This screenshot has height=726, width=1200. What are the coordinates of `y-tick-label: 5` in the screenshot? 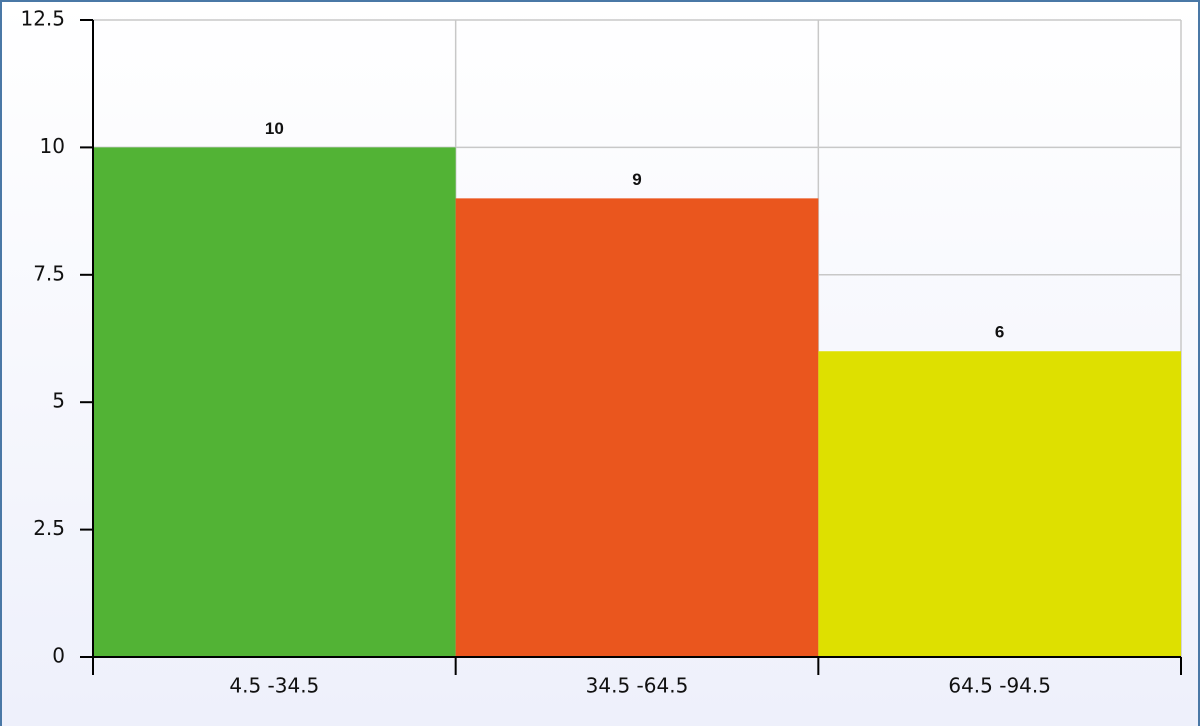 It's located at (58, 401).